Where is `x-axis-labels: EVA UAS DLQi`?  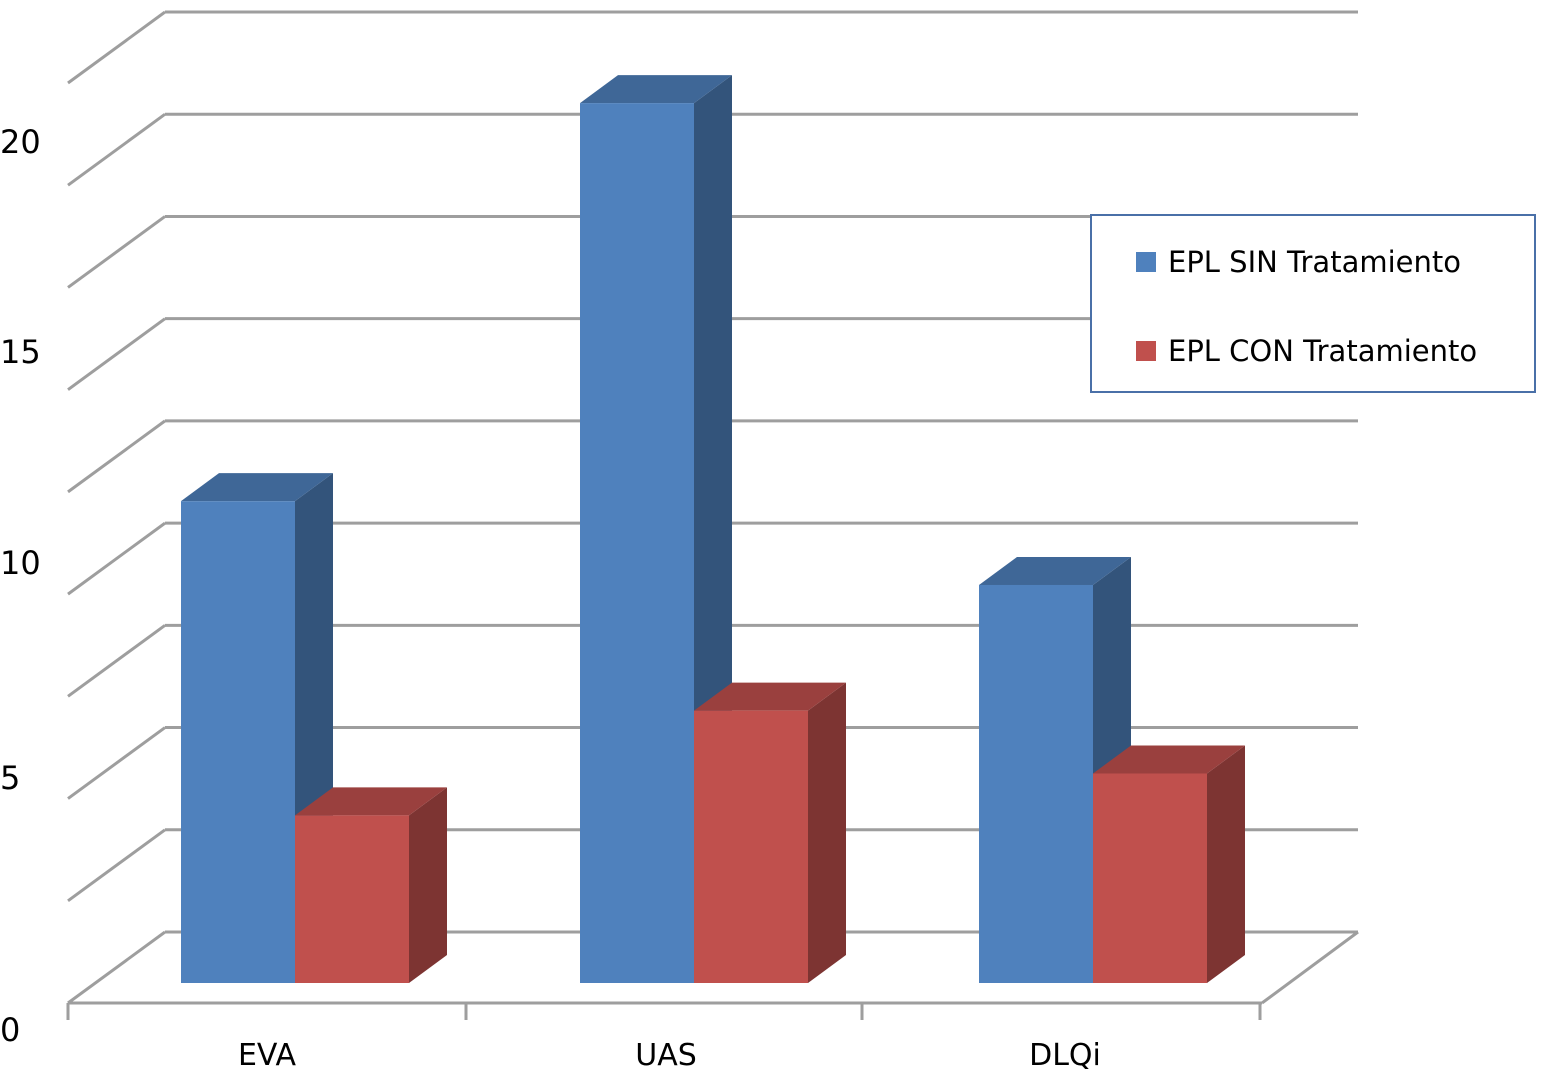 x-axis-labels: EVA UAS DLQi is located at coordinates (669, 1055).